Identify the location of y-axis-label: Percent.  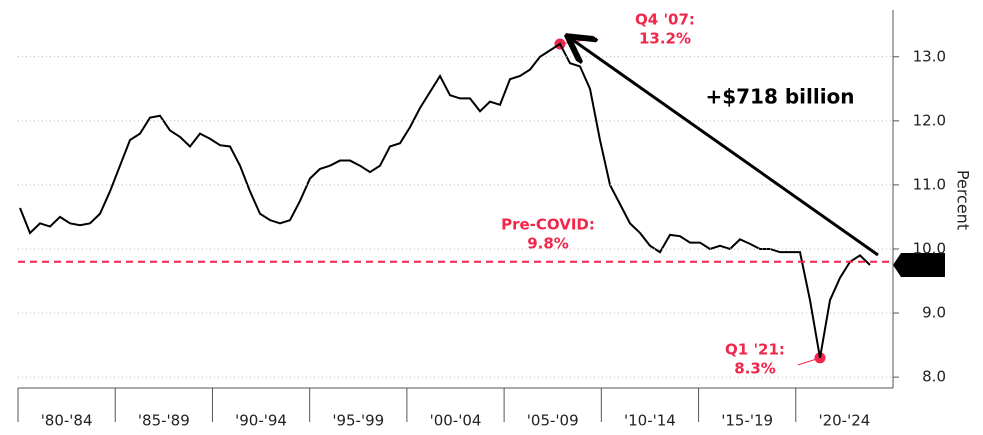
(963, 200).